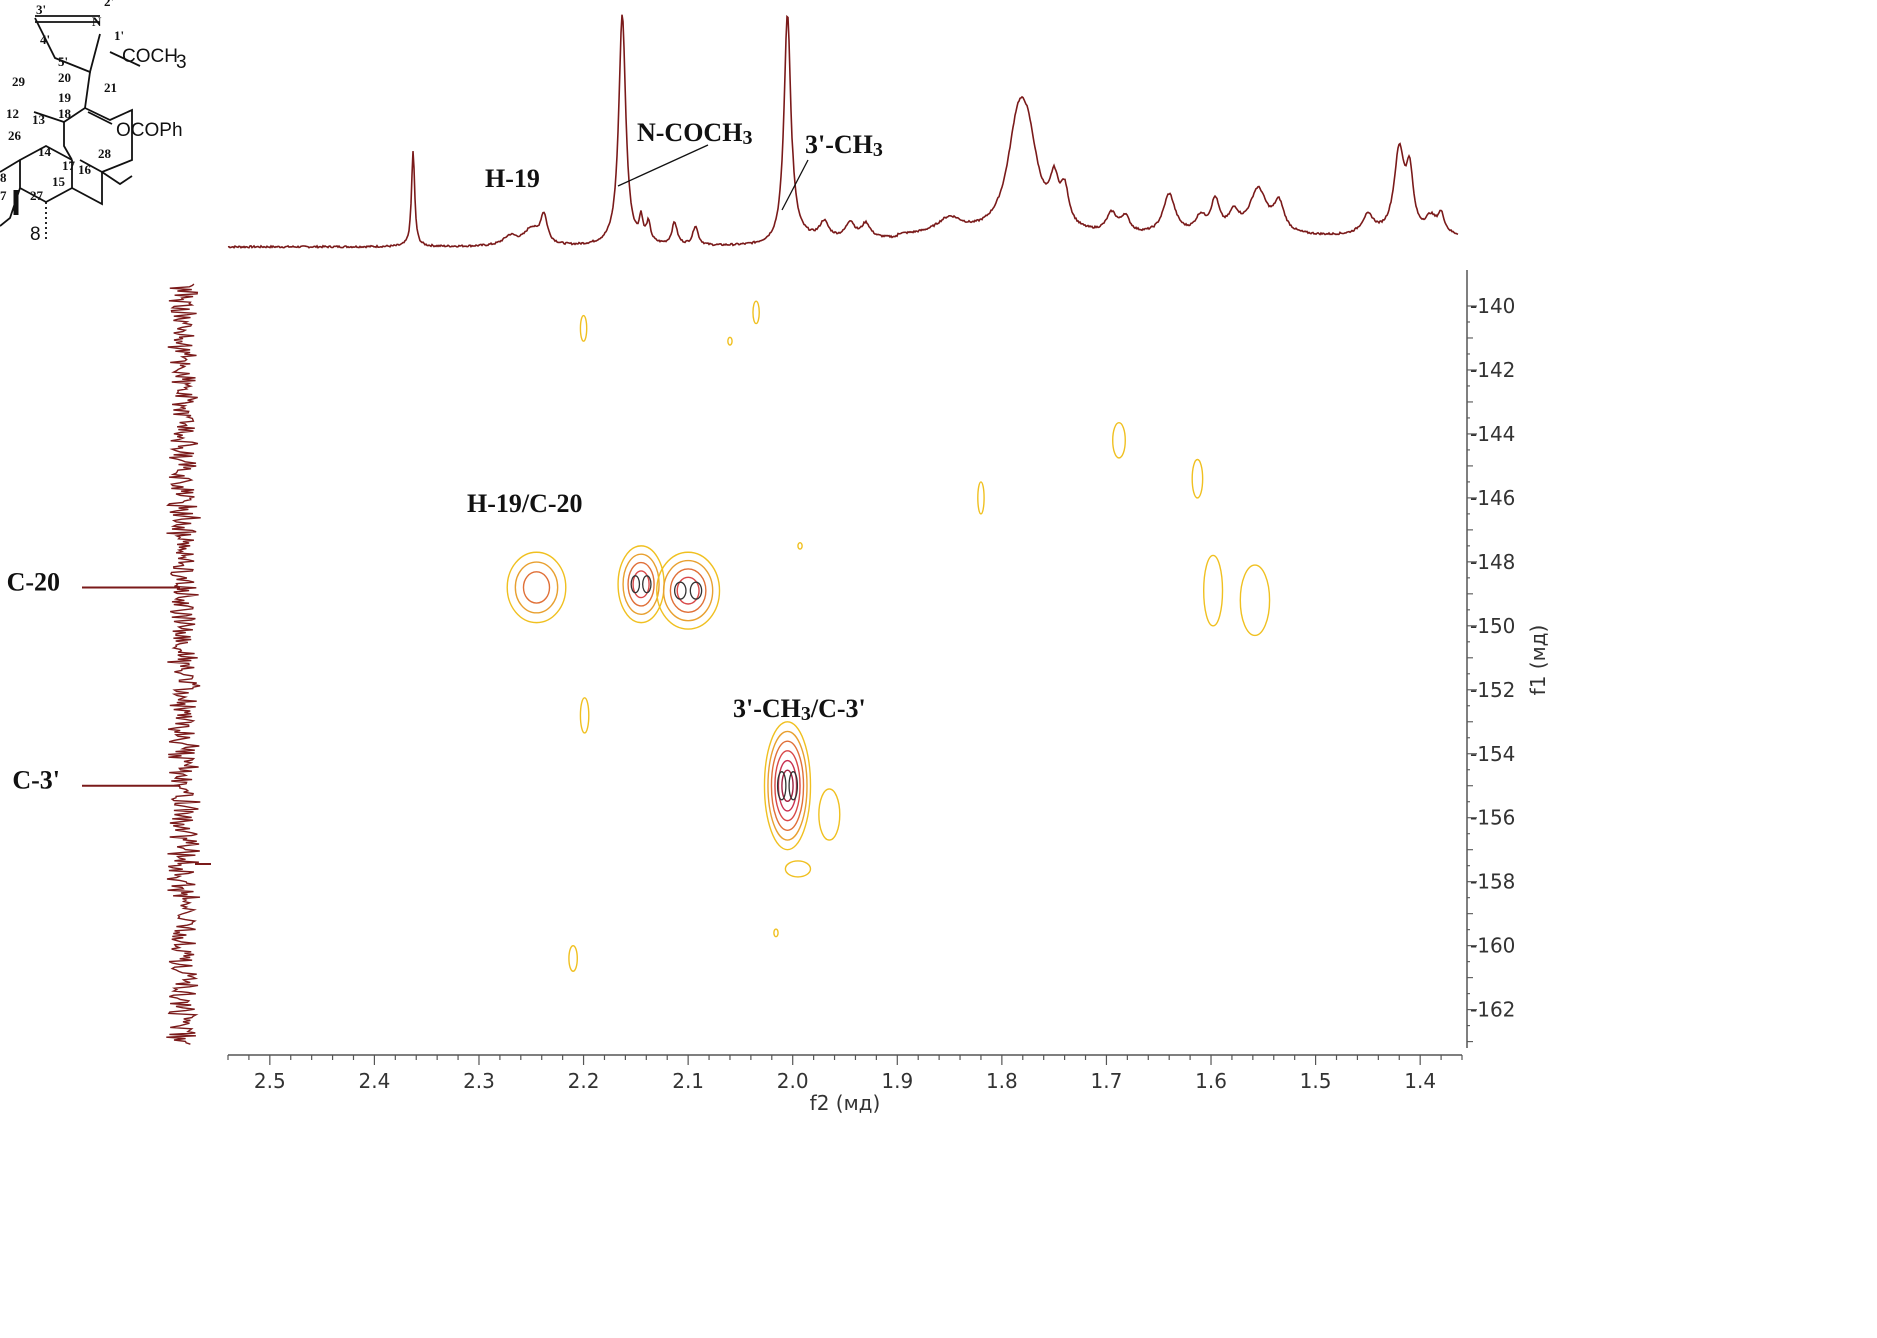 The width and height of the screenshot is (1877, 1338). What do you see at coordinates (12, 113) in the screenshot?
I see `atom-label: 12` at bounding box center [12, 113].